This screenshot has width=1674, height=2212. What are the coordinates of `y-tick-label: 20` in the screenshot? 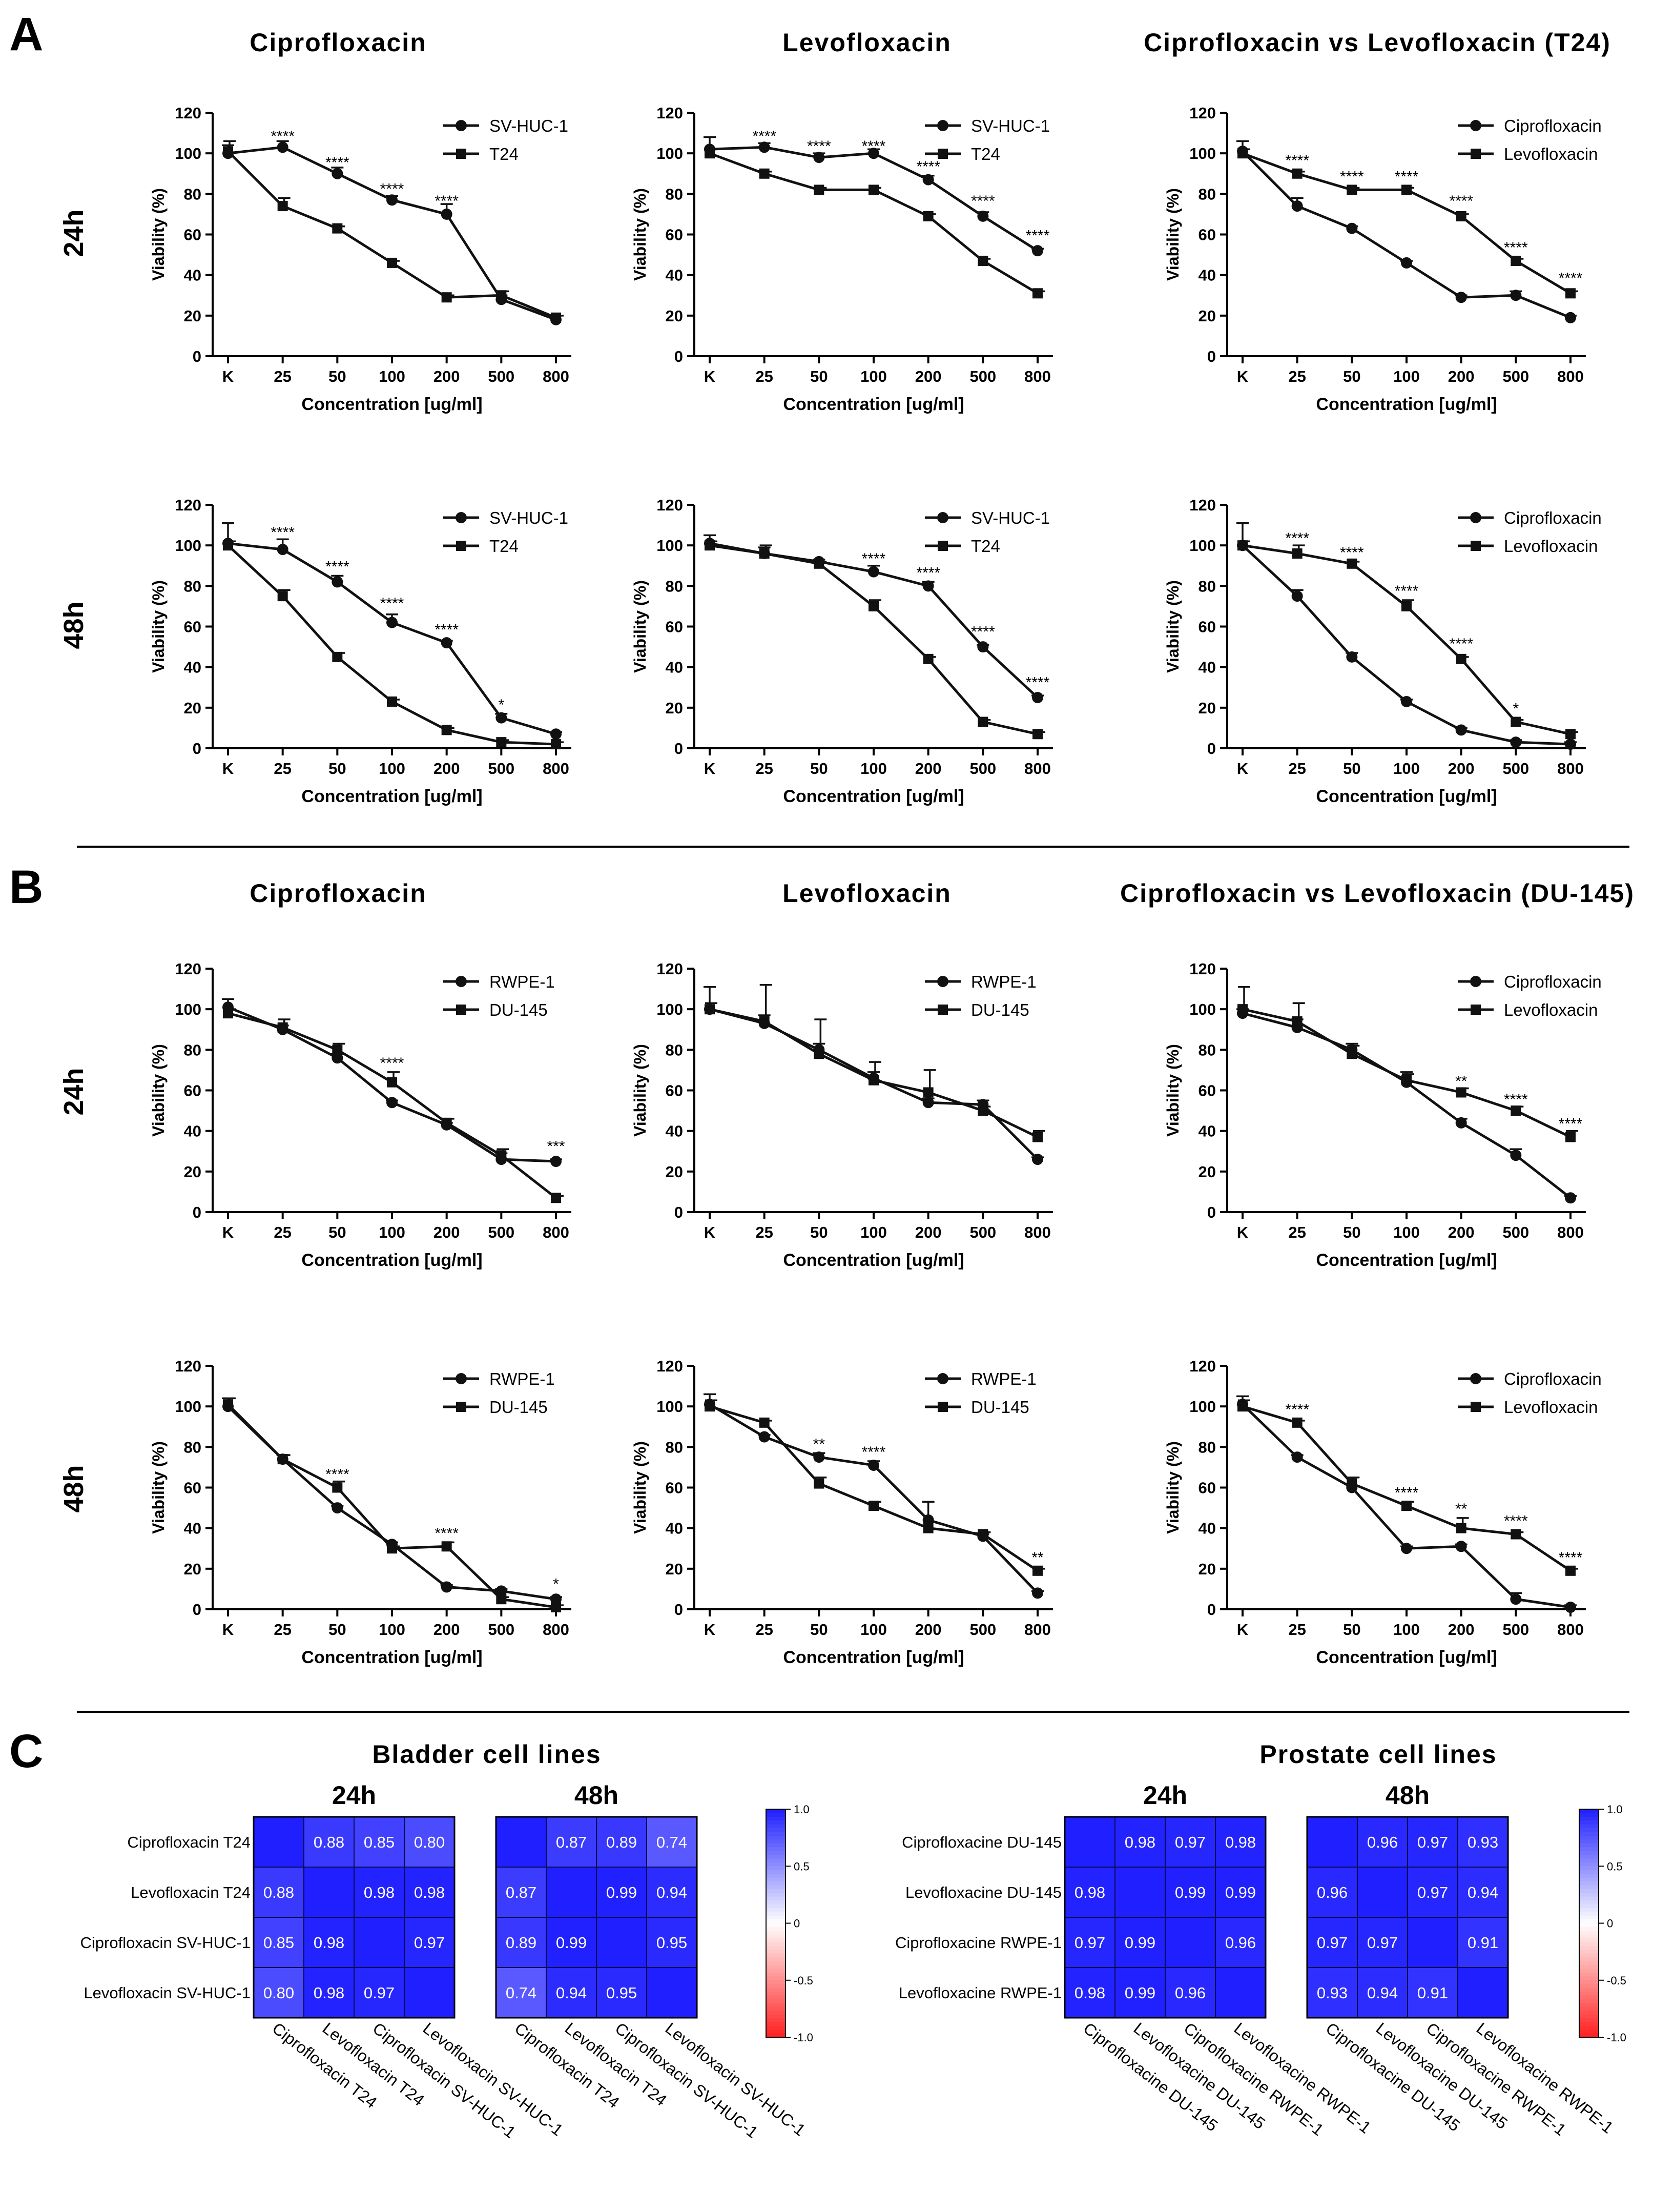 It's located at (1207, 1172).